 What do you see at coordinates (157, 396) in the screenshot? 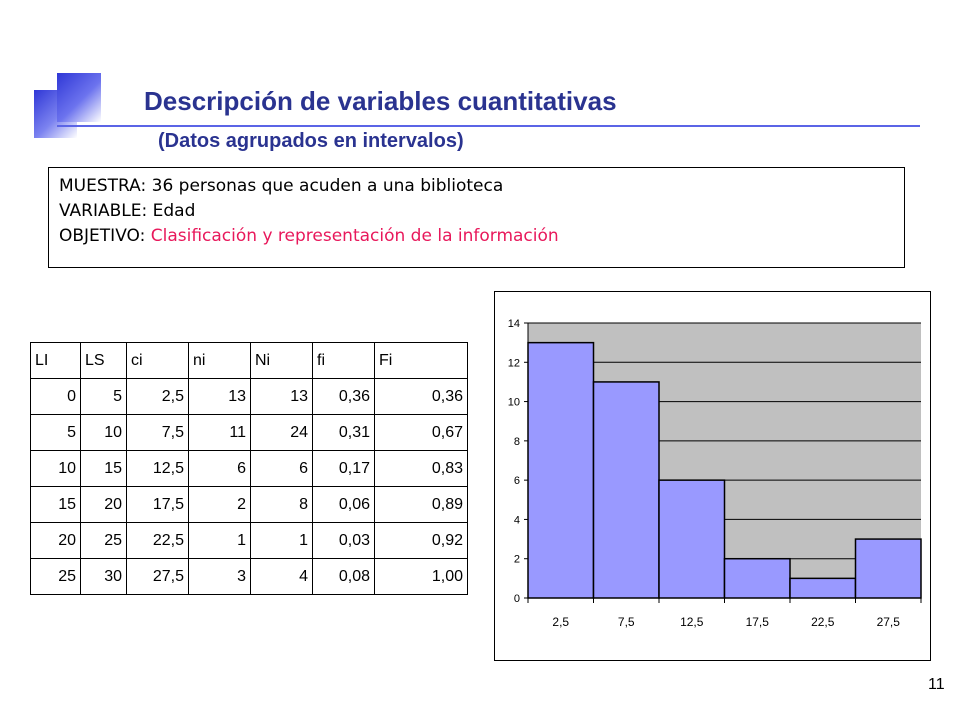
I see `cell: 2,5` at bounding box center [157, 396].